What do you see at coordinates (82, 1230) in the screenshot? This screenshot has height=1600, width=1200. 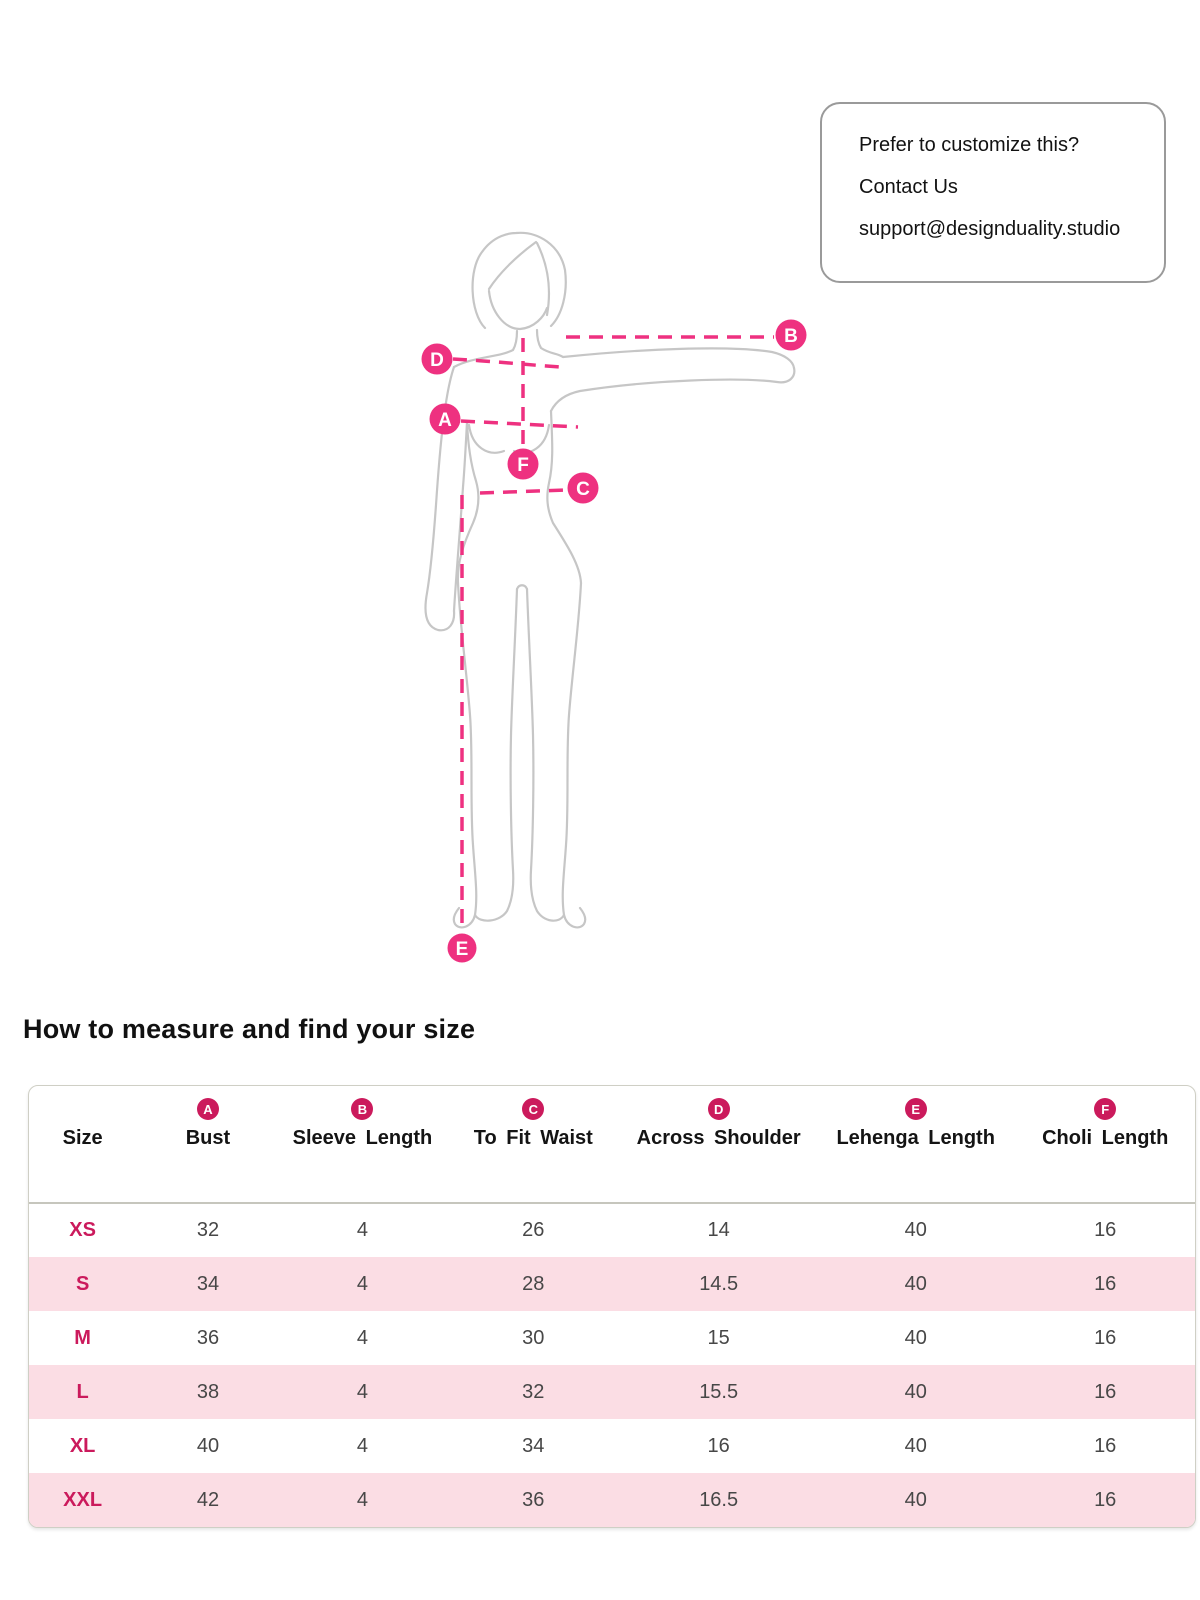 I see `size-label: XS` at bounding box center [82, 1230].